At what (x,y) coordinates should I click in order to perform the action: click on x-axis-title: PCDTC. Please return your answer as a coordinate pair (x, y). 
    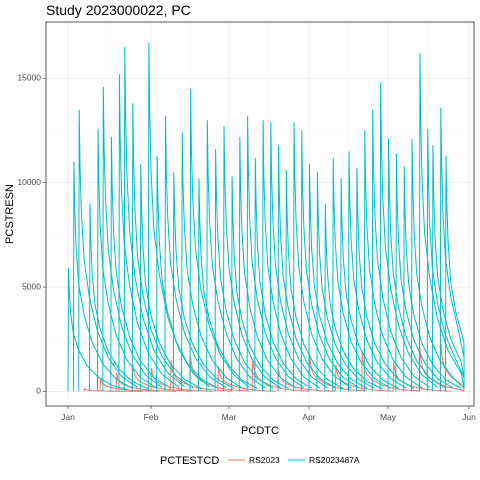
    Looking at the image, I should click on (260, 431).